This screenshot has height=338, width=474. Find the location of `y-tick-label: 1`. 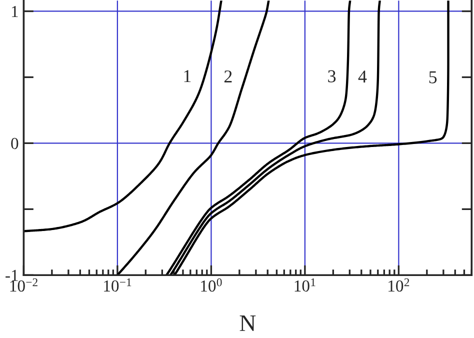

y-tick-label: 1 is located at coordinates (15, 12).